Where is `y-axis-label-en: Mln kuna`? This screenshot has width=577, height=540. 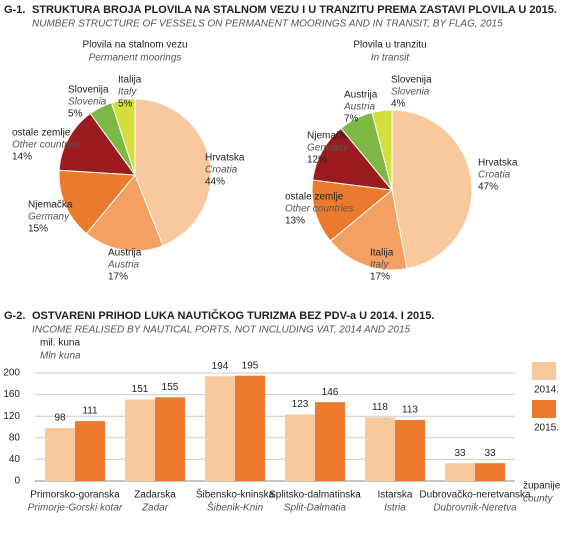 y-axis-label-en: Mln kuna is located at coordinates (60, 356).